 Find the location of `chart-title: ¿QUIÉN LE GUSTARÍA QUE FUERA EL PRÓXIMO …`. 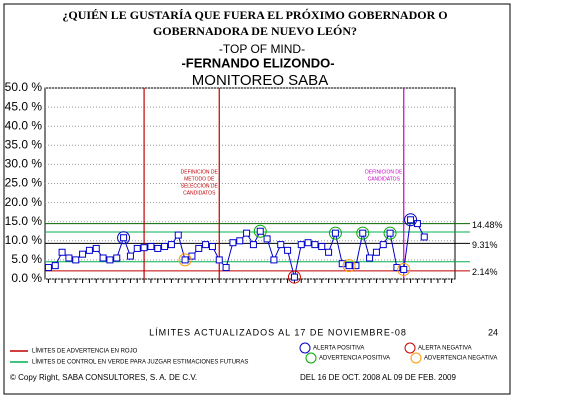

chart-title: ¿QUIÉN LE GUSTARÍA QUE FUERA EL PRÓXIMO … is located at coordinates (254, 15).